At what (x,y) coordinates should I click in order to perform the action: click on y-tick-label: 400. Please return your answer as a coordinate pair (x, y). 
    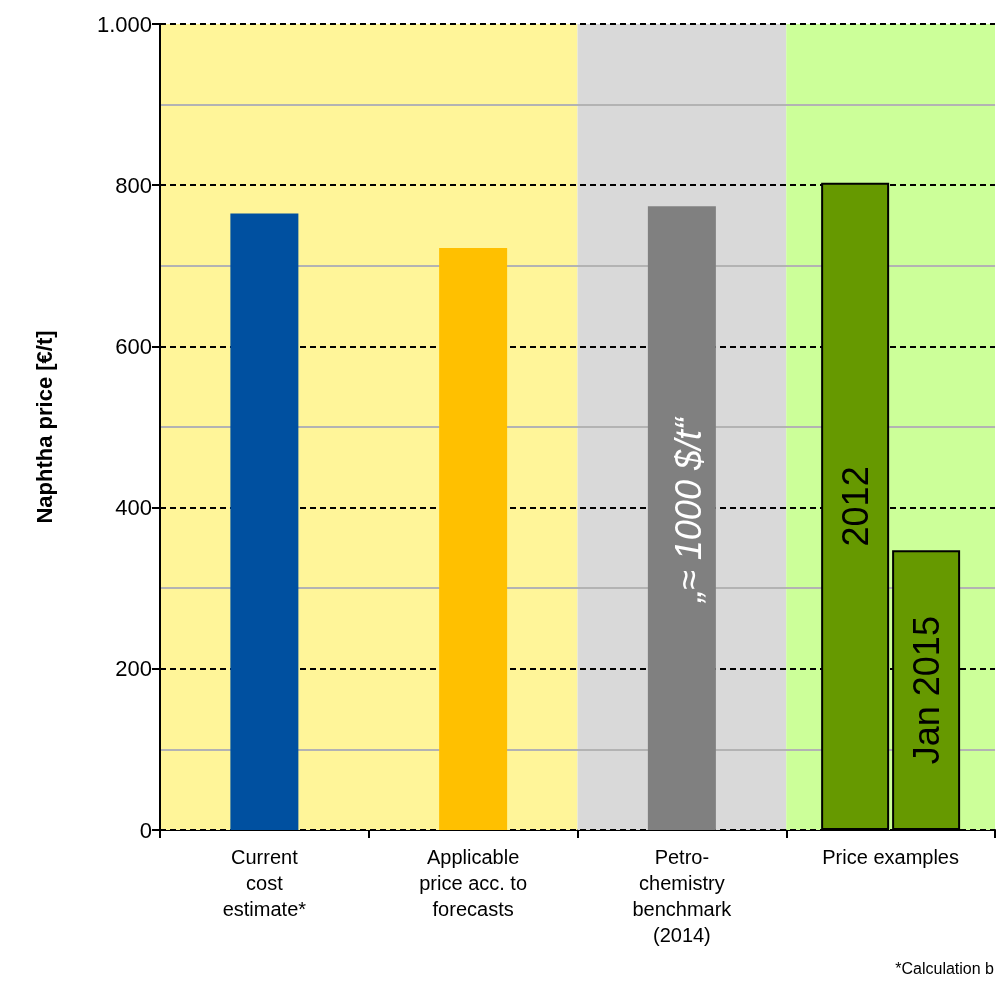
    Looking at the image, I should click on (133, 508).